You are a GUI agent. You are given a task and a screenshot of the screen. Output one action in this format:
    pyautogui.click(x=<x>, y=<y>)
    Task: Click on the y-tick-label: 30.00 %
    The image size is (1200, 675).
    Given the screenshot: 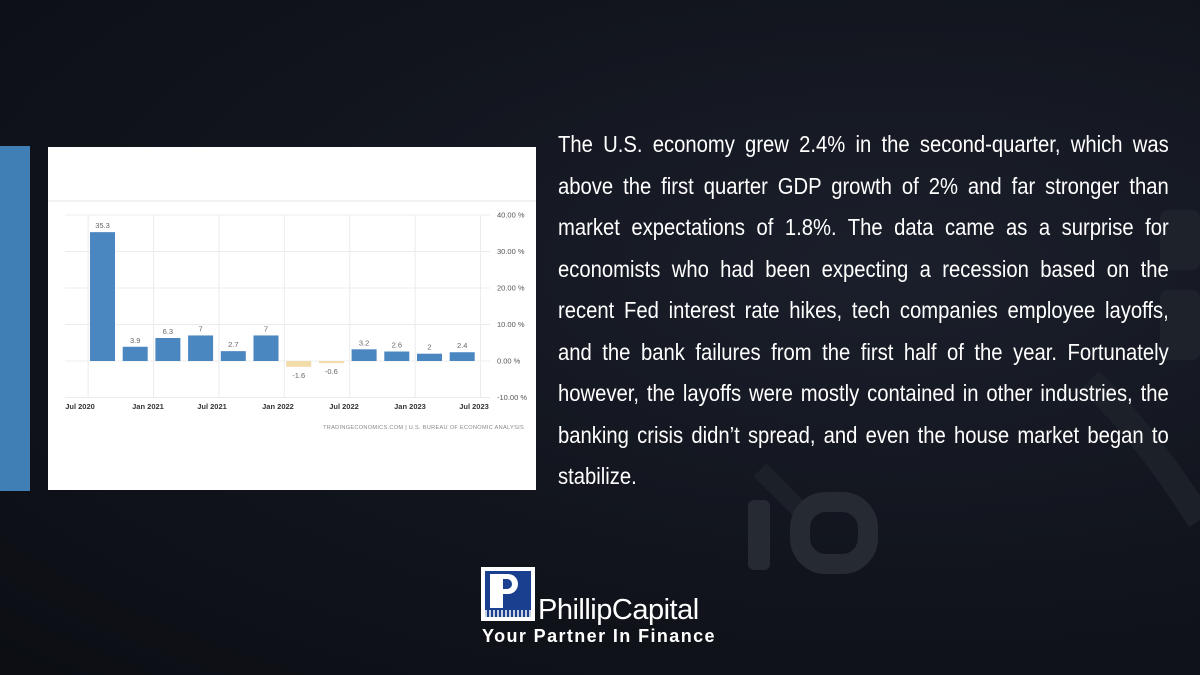 What is the action you would take?
    pyautogui.click(x=511, y=251)
    